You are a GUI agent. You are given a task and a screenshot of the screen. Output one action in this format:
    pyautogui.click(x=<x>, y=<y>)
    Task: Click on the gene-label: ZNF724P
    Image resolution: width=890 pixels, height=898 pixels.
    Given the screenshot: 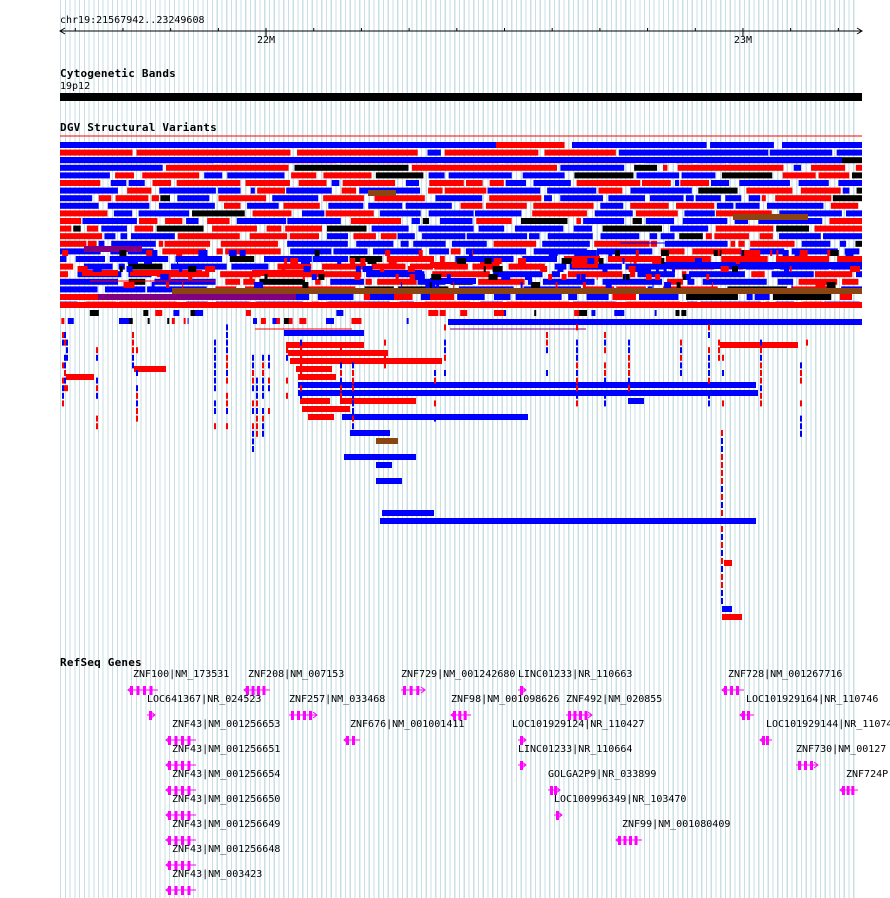 What is the action you would take?
    pyautogui.click(x=867, y=774)
    